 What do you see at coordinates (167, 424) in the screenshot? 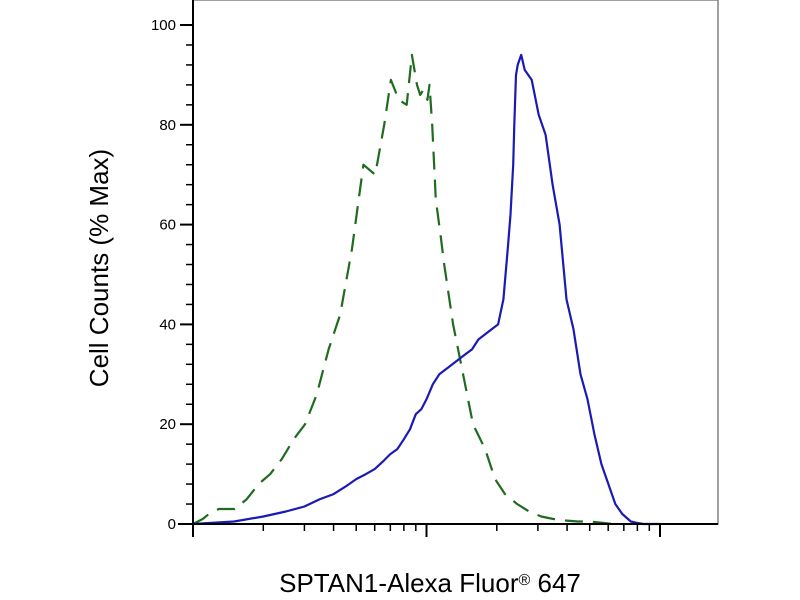
I see `y-tick-label: 20` at bounding box center [167, 424].